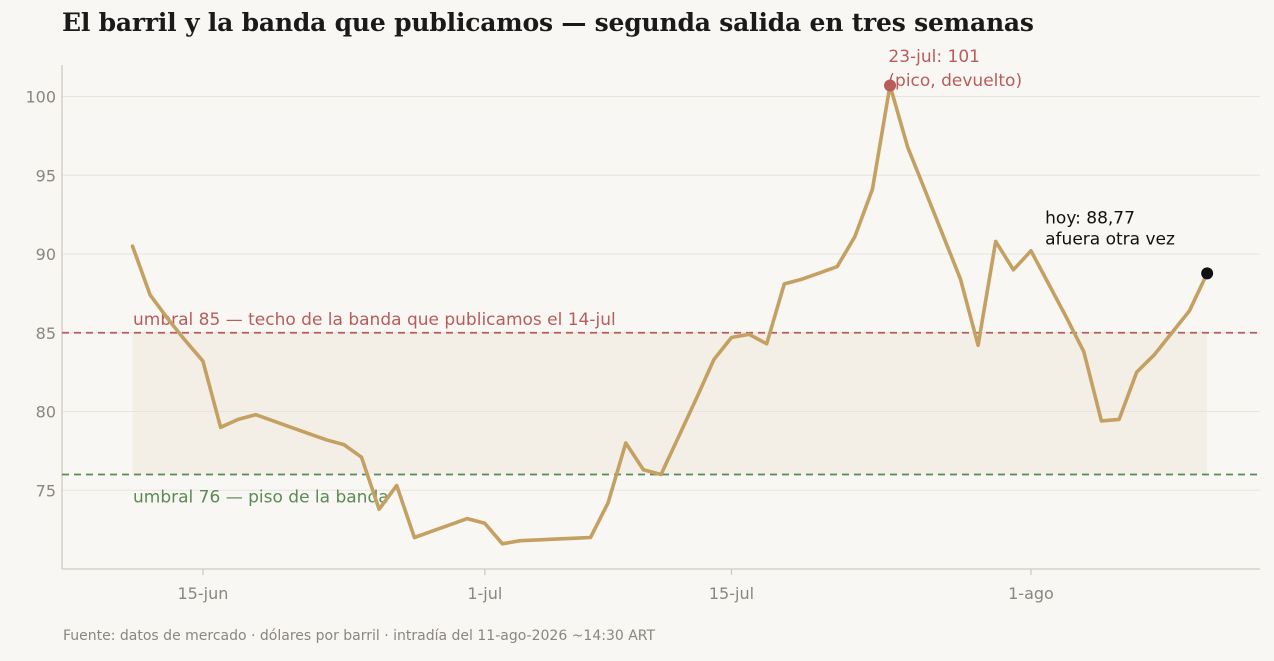 Image resolution: width=1274 pixels, height=661 pixels. I want to click on x-tick-label: 1-jul, so click(484, 593).